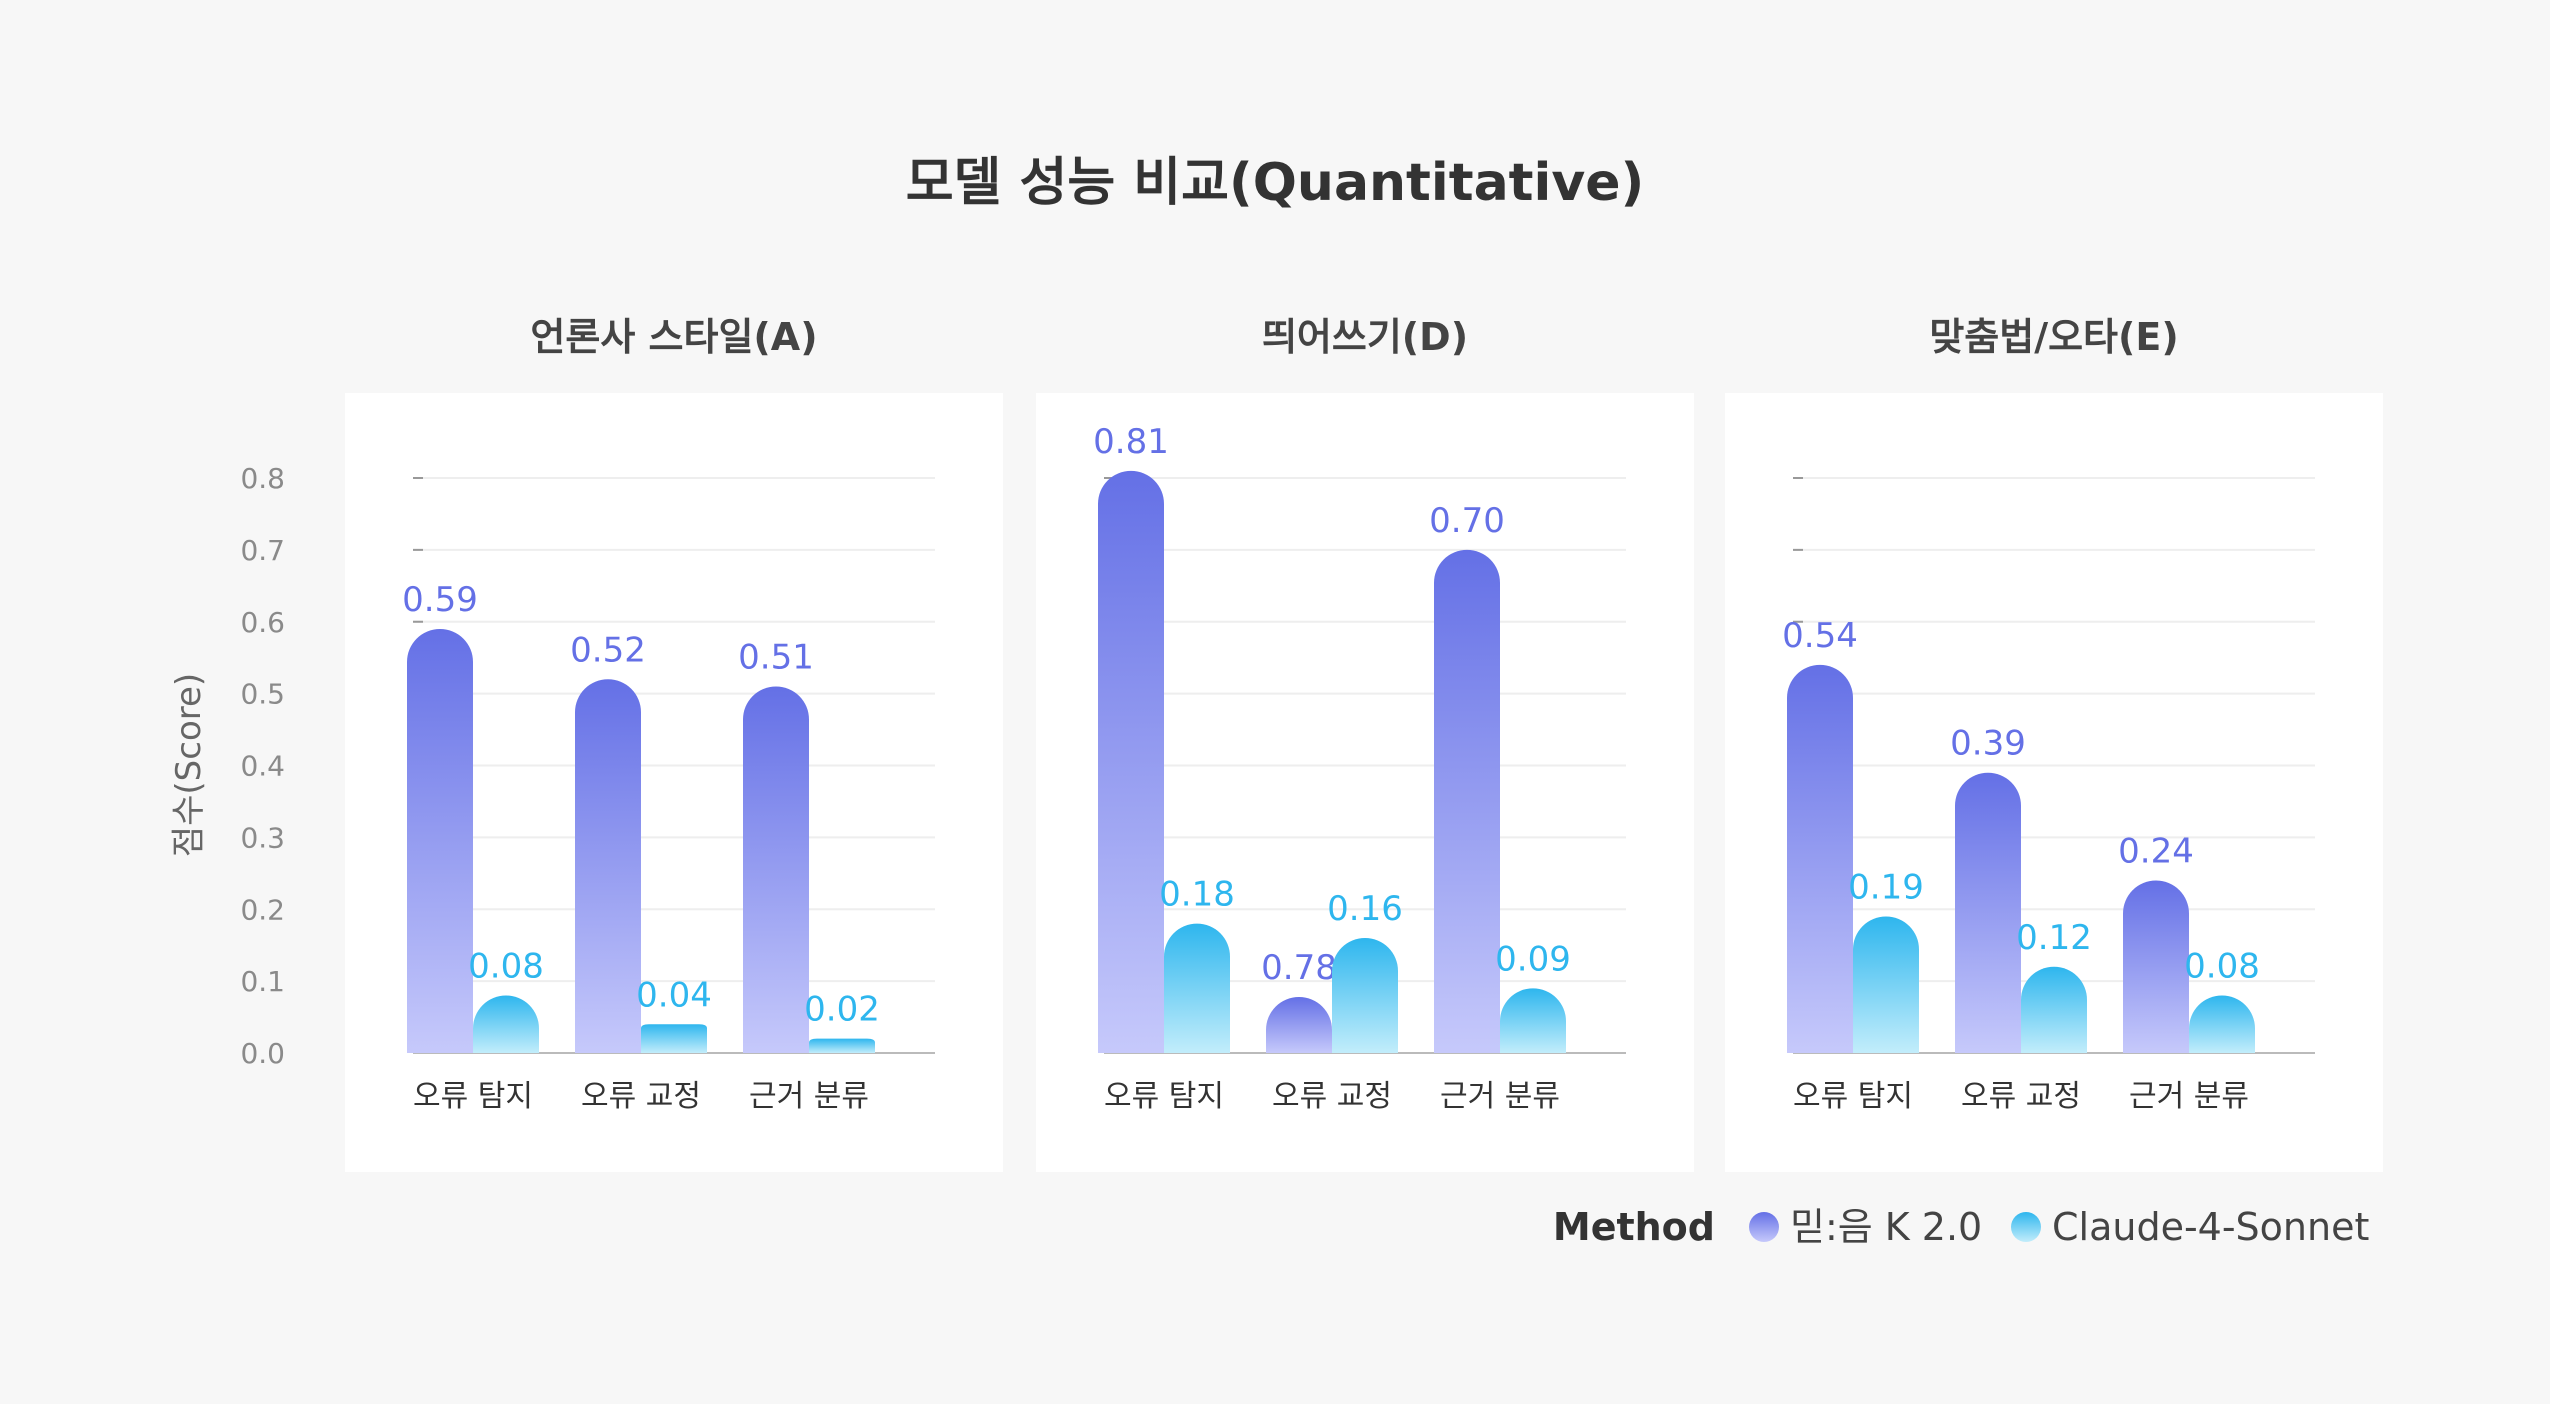 This screenshot has width=2550, height=1404. What do you see at coordinates (1533, 959) in the screenshot?
I see `data-label: 0.09` at bounding box center [1533, 959].